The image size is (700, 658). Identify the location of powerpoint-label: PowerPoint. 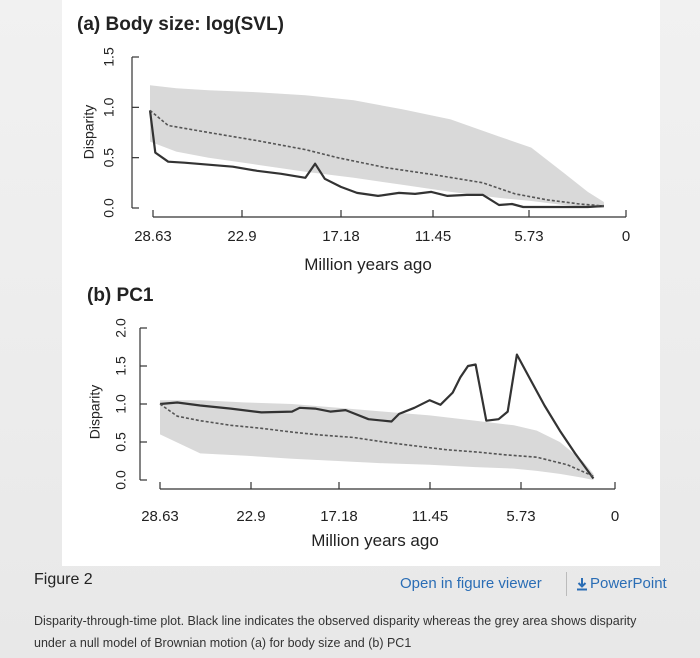
(628, 583).